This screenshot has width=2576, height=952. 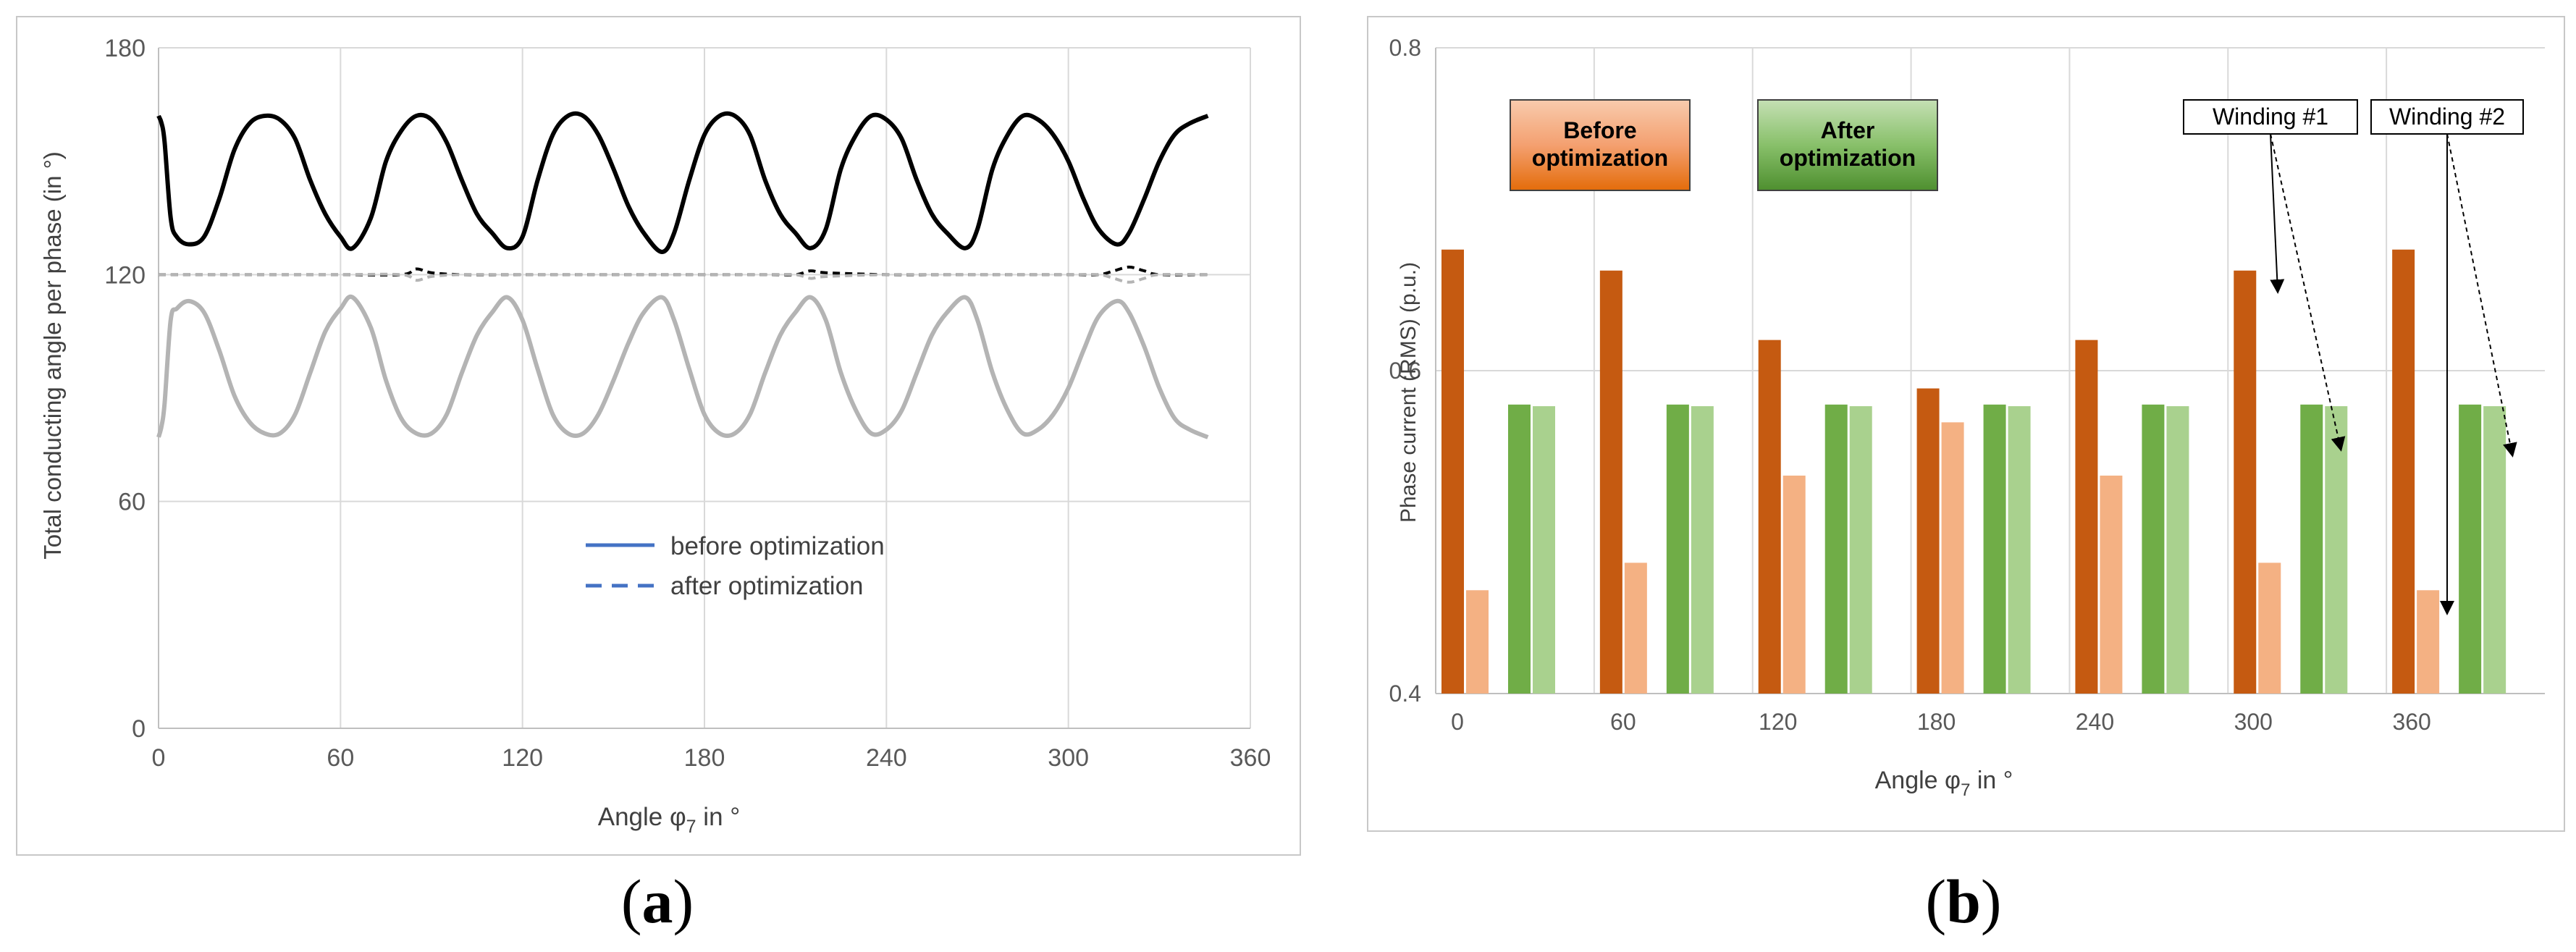 I want to click on bar-120-s4, so click(x=1860, y=550).